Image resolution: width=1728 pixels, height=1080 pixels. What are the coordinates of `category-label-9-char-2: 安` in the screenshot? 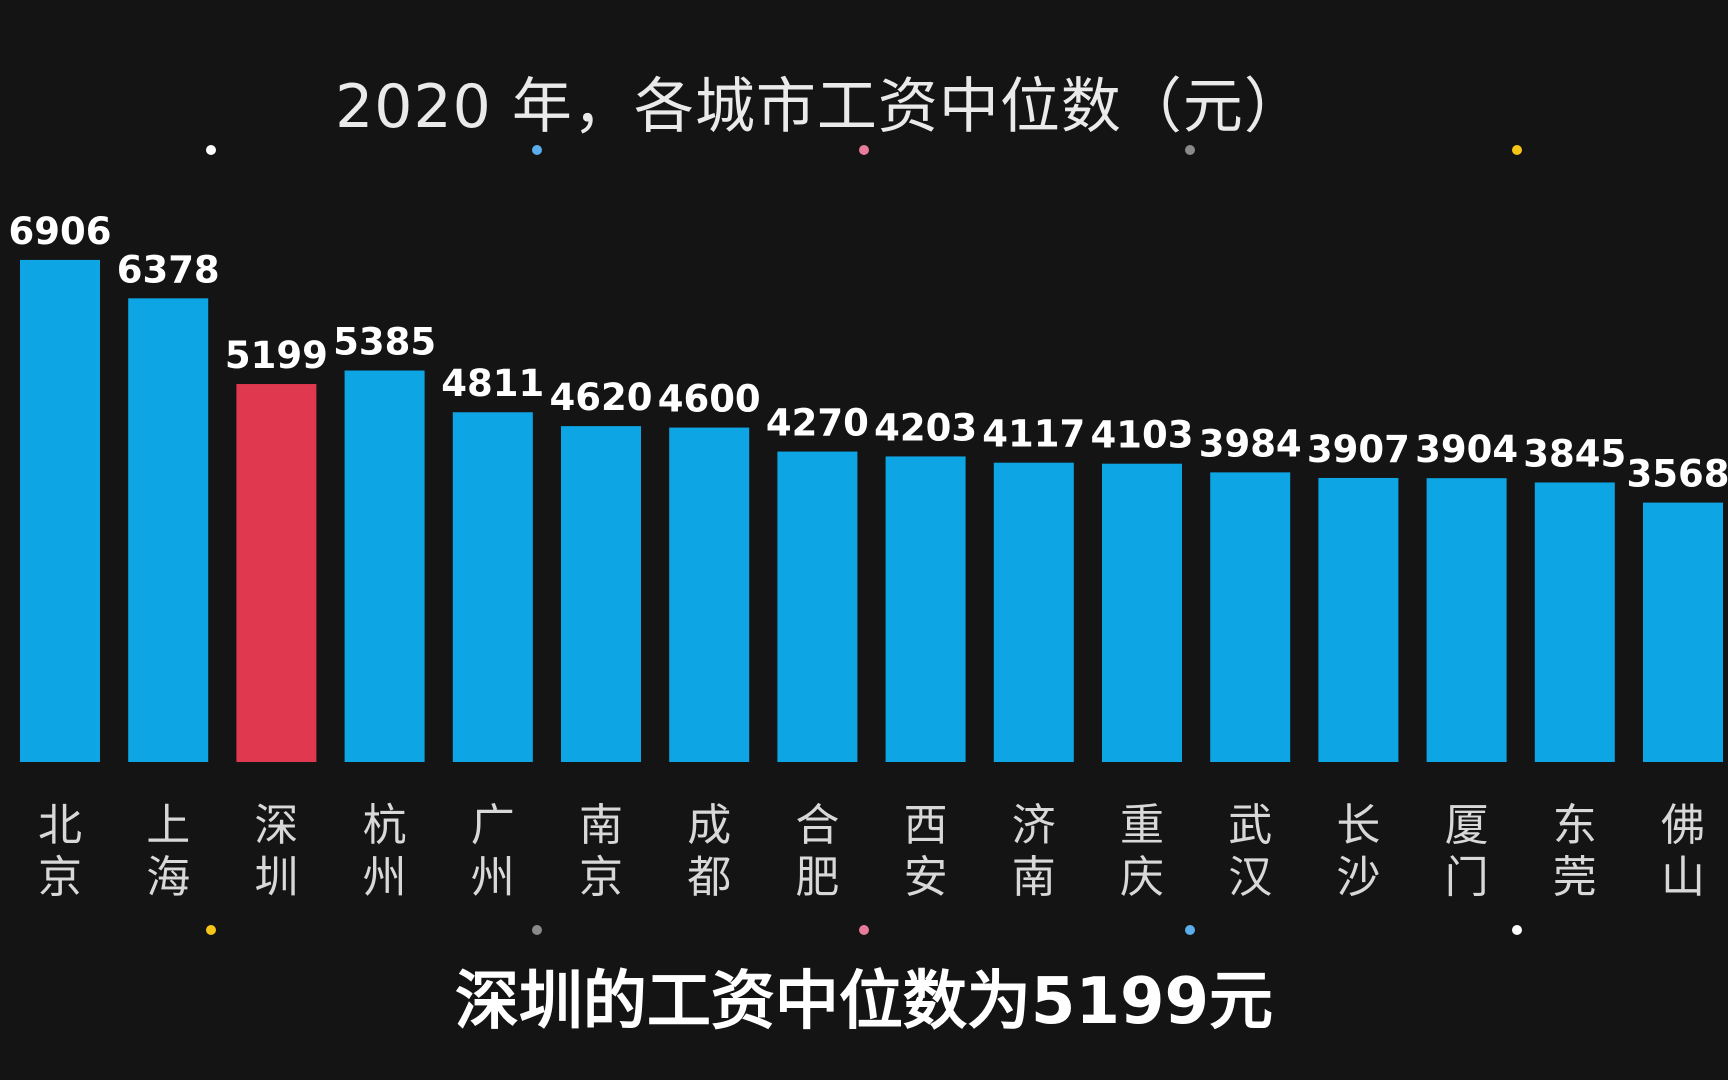 It's located at (926, 877).